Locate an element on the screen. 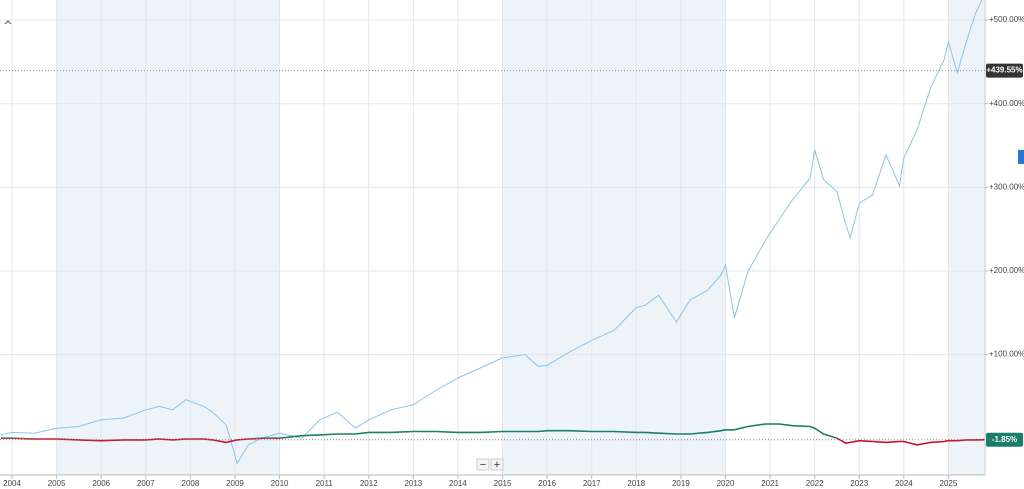 This screenshot has height=489, width=1024. line-negative is located at coordinates (492, 442).